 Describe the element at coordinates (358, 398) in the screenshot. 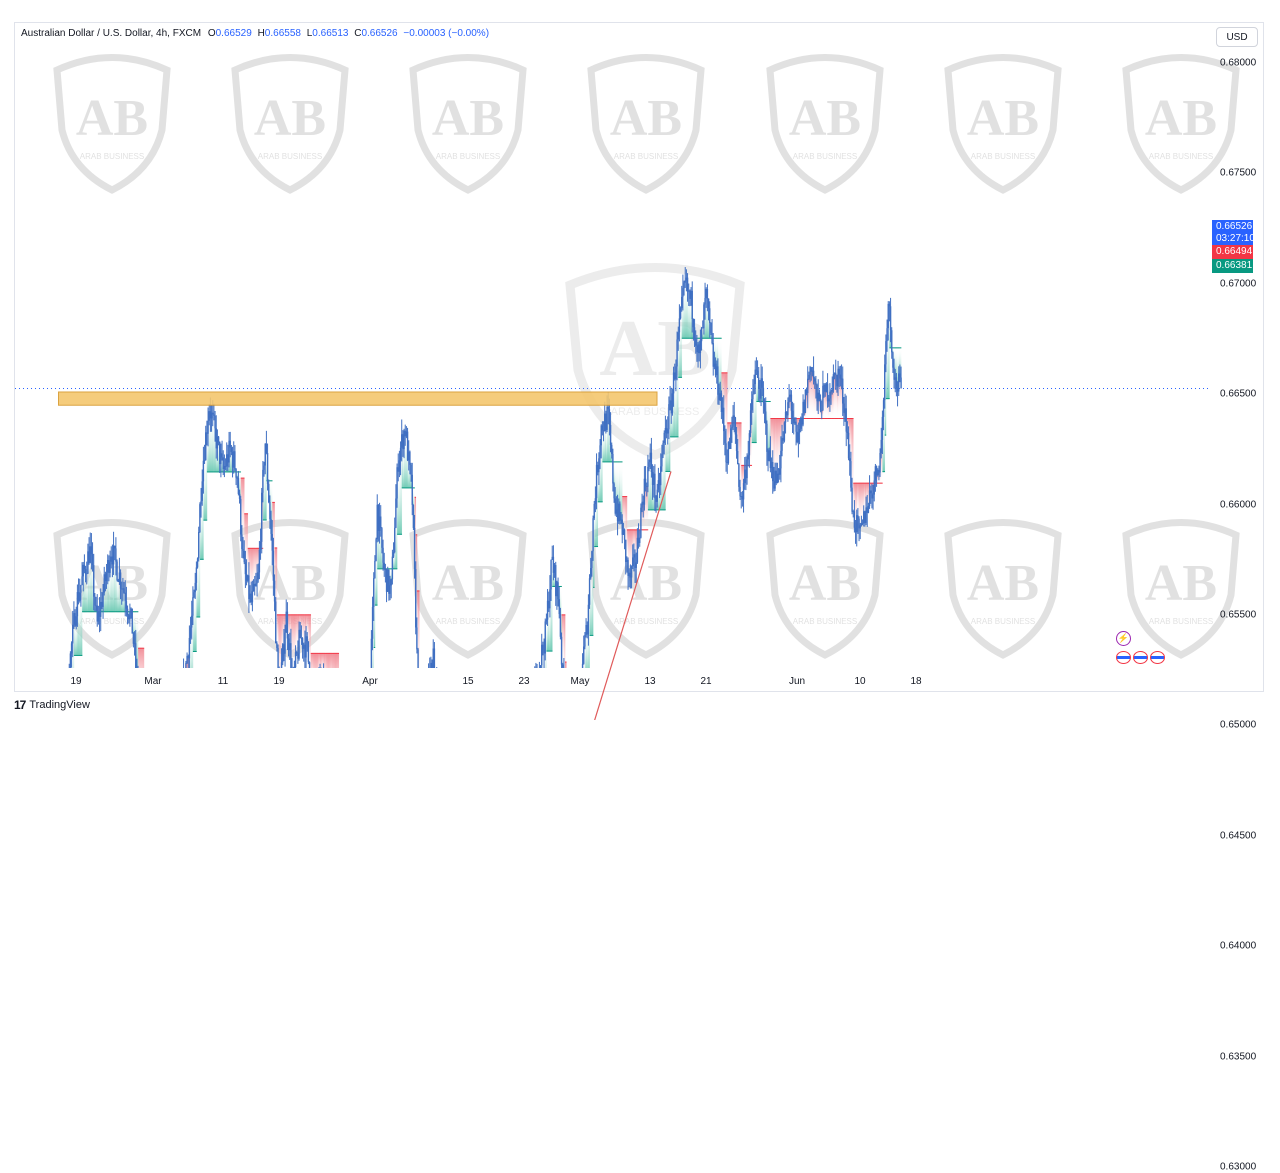

I see `resistance-zone` at that location.